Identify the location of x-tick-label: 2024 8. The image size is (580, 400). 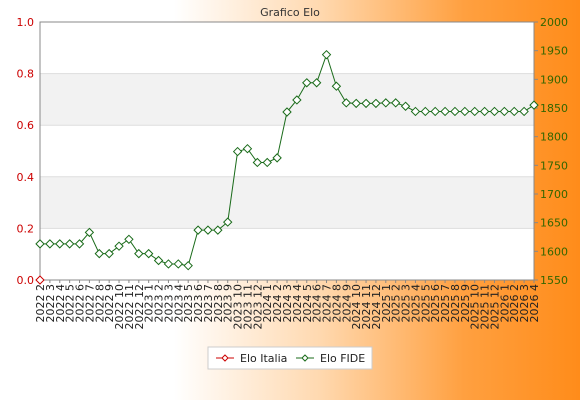
(336, 303).